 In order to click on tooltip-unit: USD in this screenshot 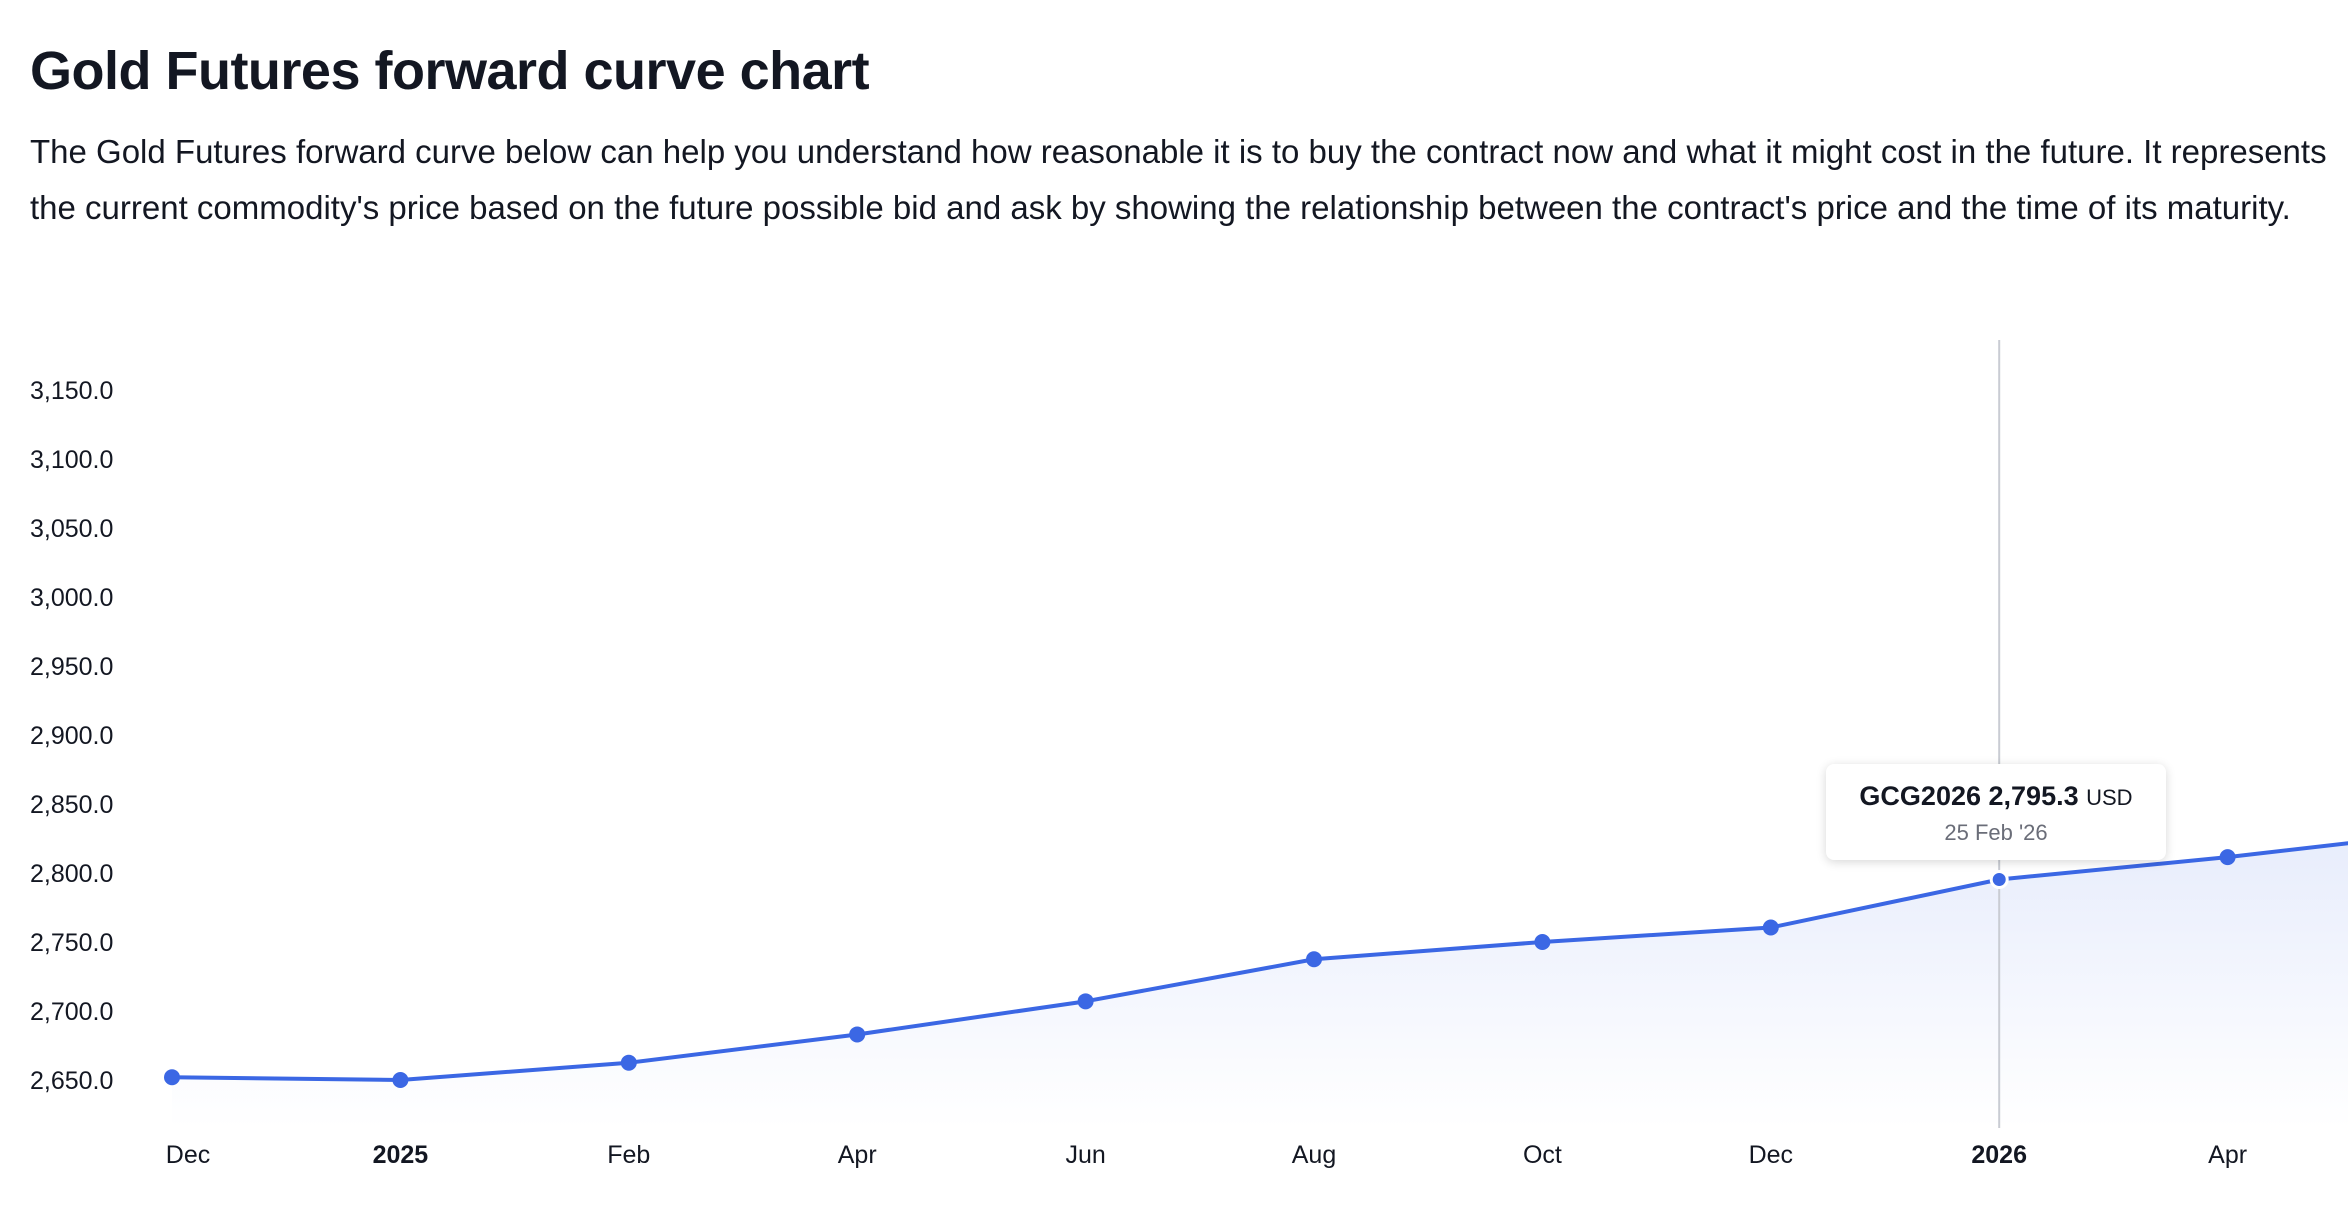, I will do `click(2109, 797)`.